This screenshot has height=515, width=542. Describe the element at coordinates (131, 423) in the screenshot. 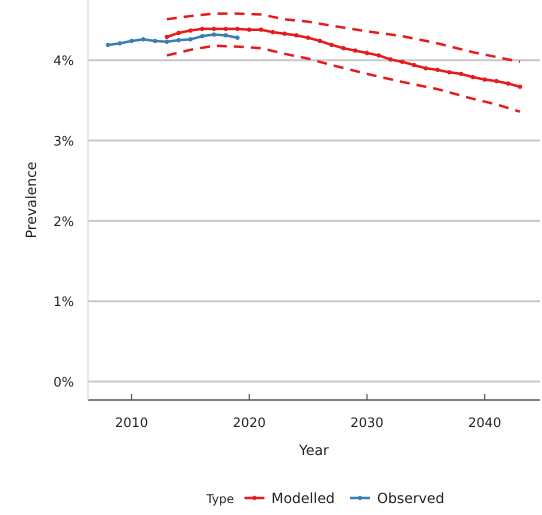

I see `x-tick-label: 2010` at that location.